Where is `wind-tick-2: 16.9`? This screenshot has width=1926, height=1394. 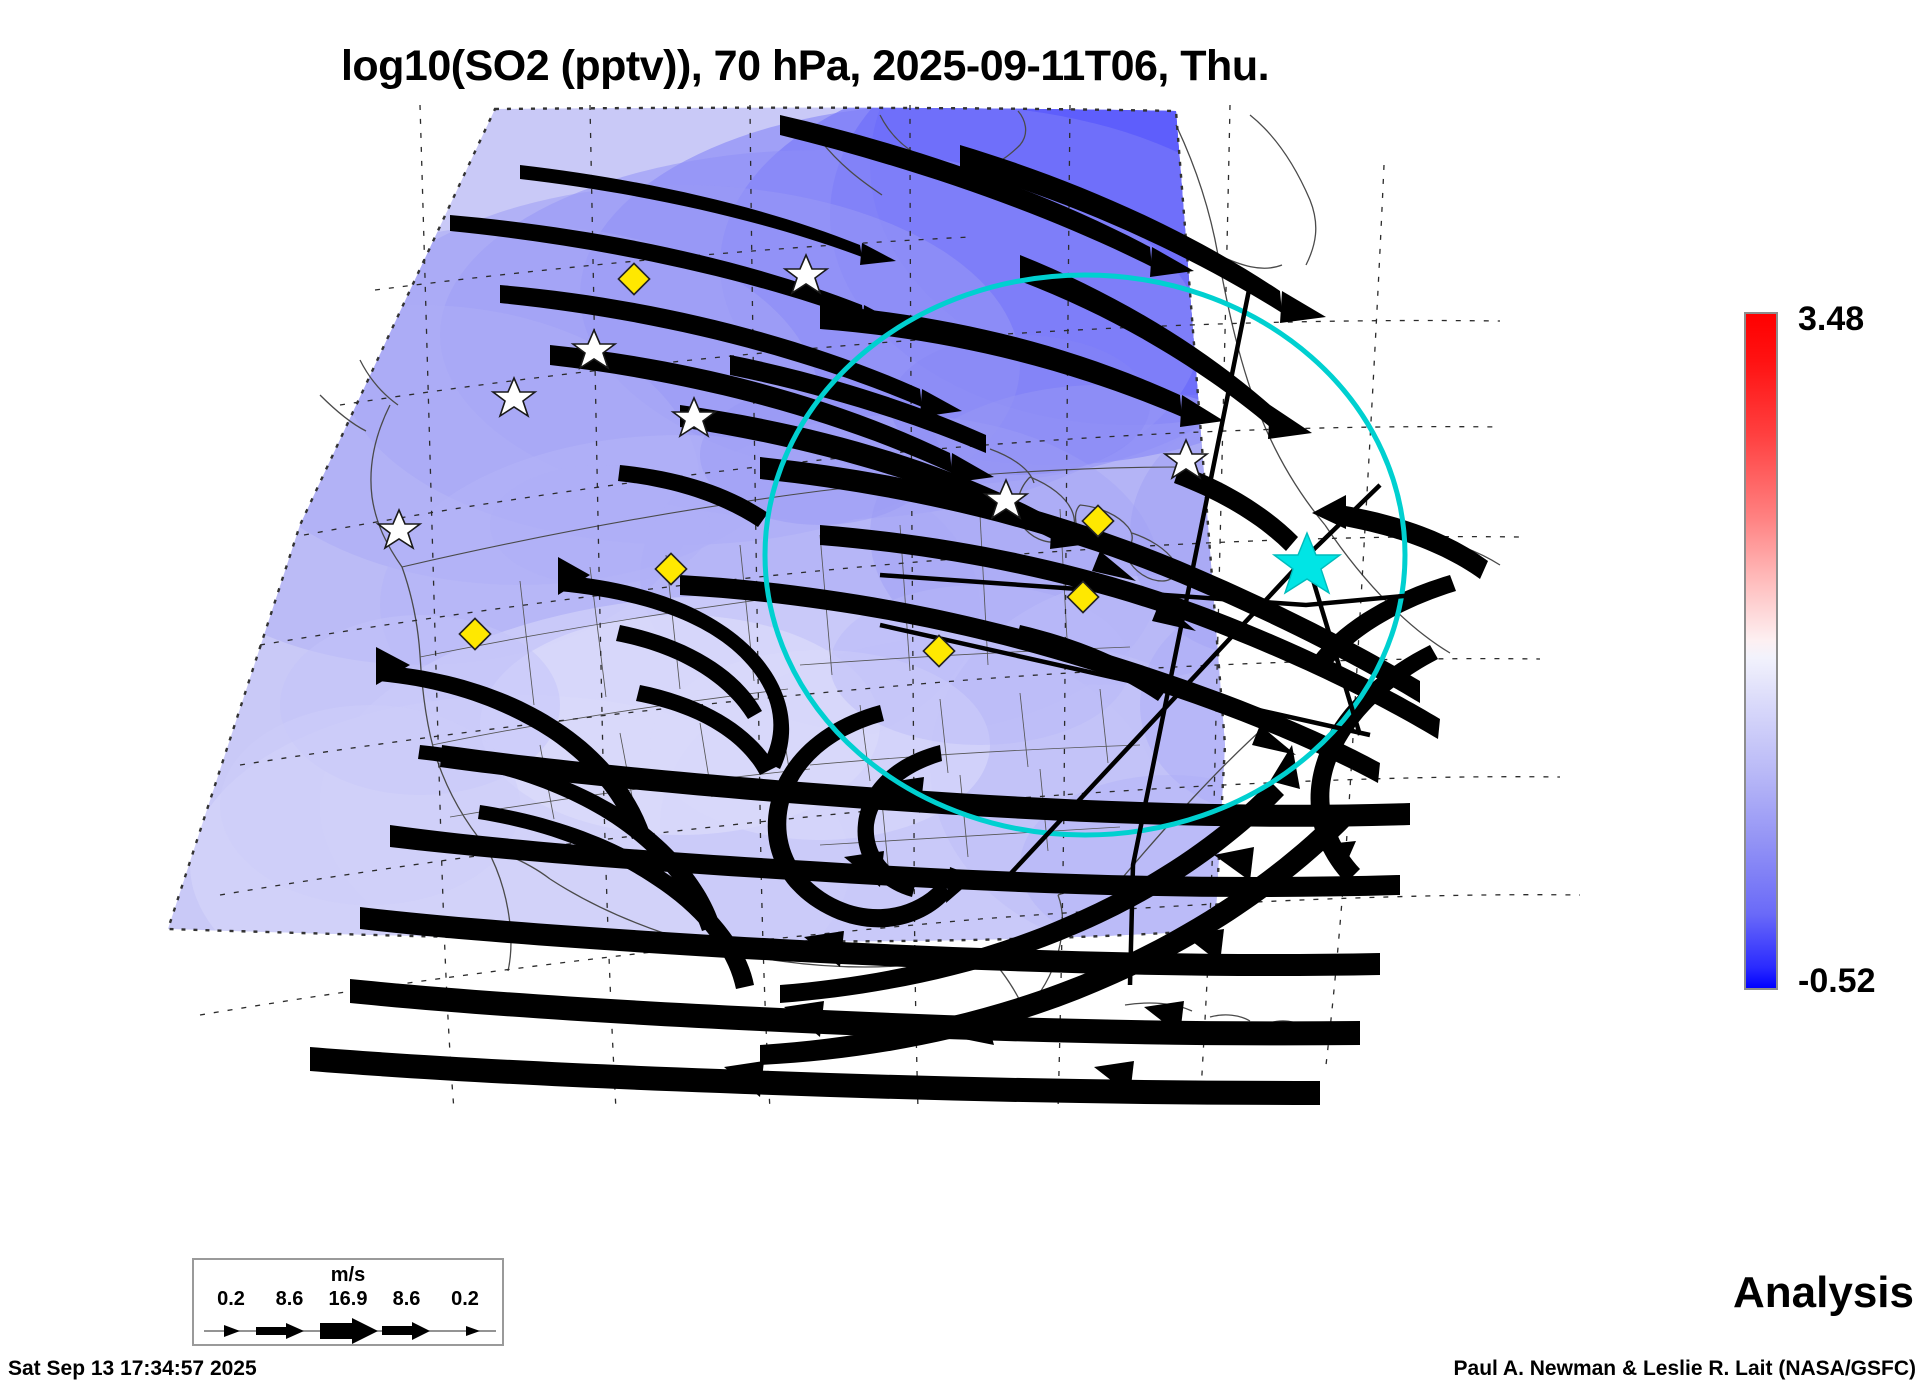
wind-tick-2: 16.9 is located at coordinates (348, 1299).